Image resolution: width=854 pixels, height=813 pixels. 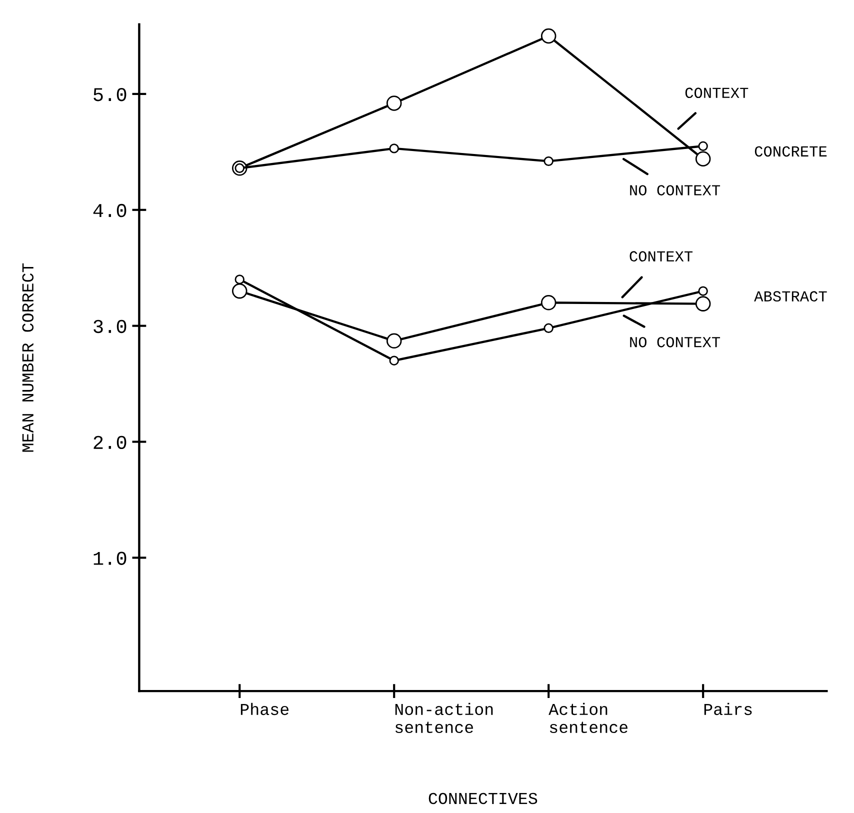 What do you see at coordinates (588, 718) in the screenshot?
I see `x-tick-label: Action sentence` at bounding box center [588, 718].